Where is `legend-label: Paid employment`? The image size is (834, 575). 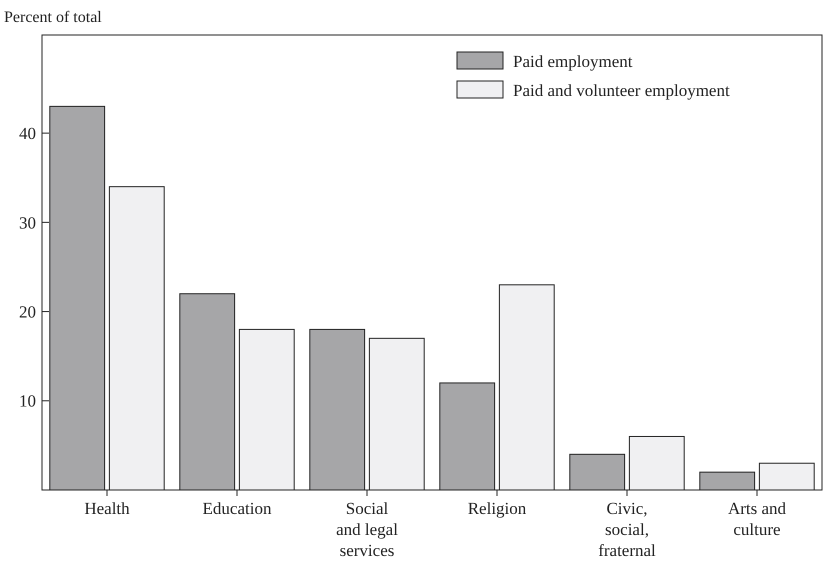 legend-label: Paid employment is located at coordinates (573, 61).